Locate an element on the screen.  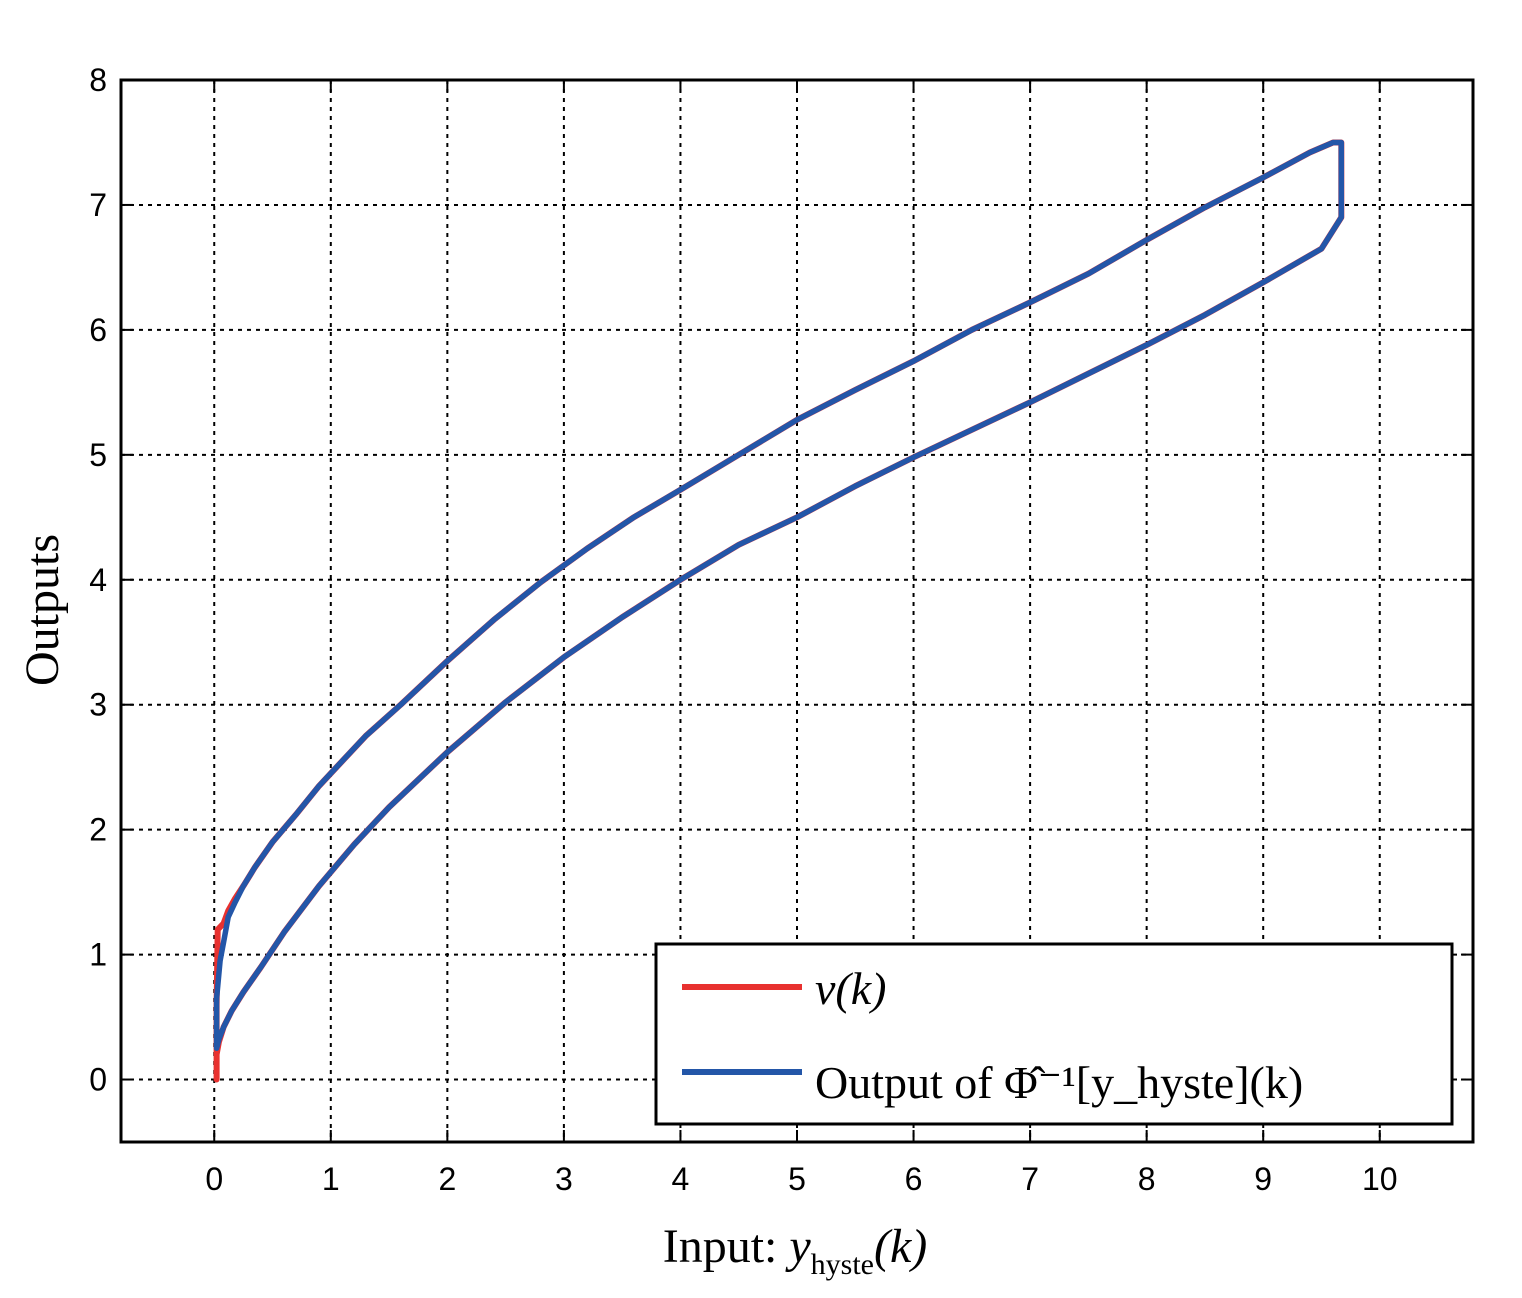
x-axis-label: Input: yhyste(k) is located at coordinates (795, 1250).